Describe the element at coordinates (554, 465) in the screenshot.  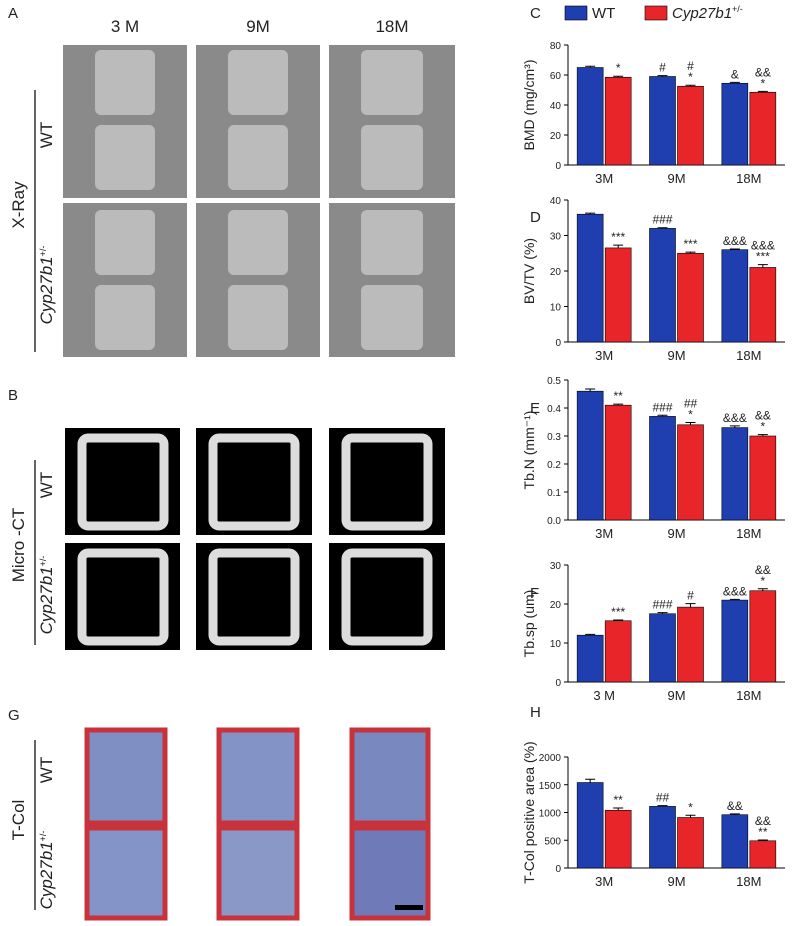
I see `y-tick-label: 0.2` at that location.